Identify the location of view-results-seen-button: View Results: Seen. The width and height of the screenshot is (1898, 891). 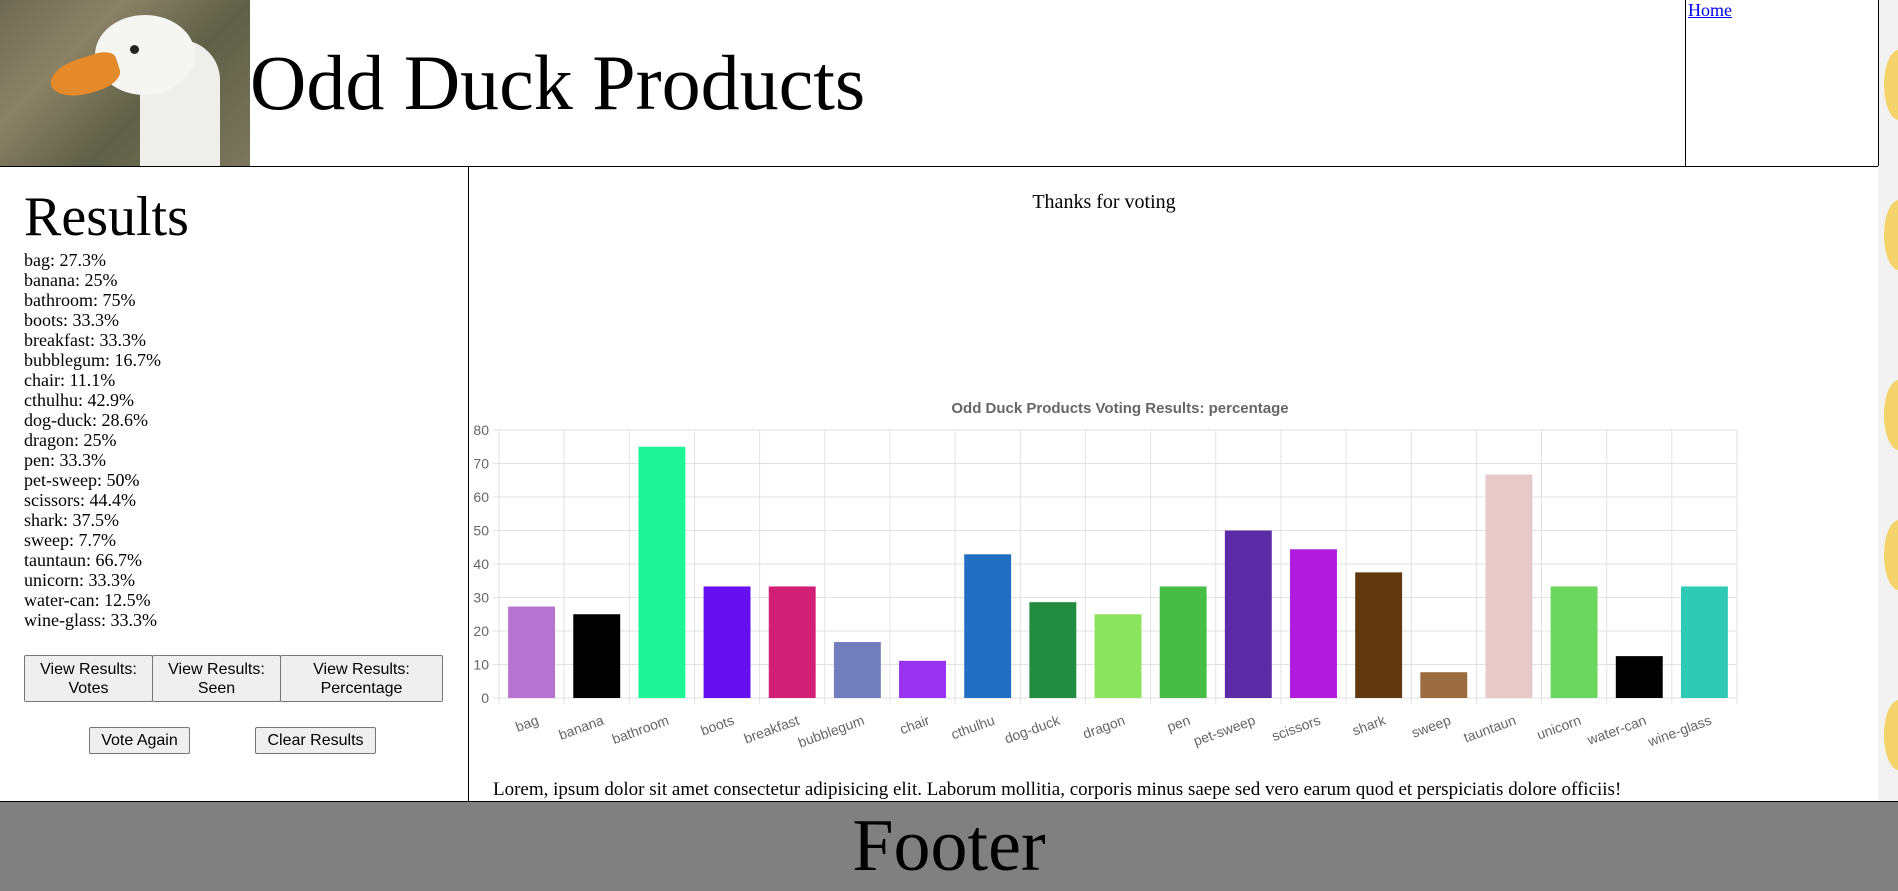
(216, 678).